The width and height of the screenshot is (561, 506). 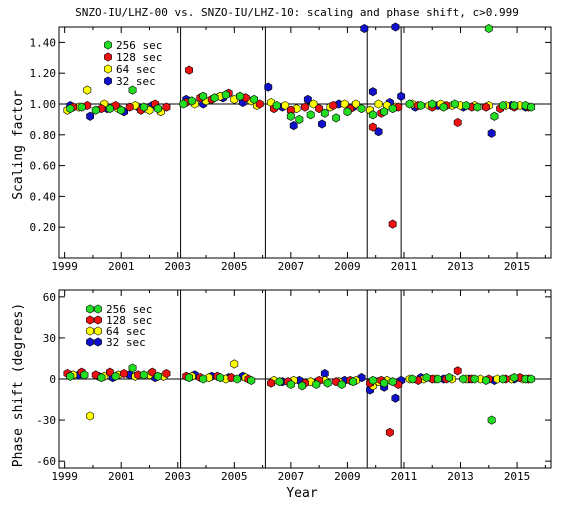 What do you see at coordinates (460, 476) in the screenshot?
I see `x-tick-label: 2013` at bounding box center [460, 476].